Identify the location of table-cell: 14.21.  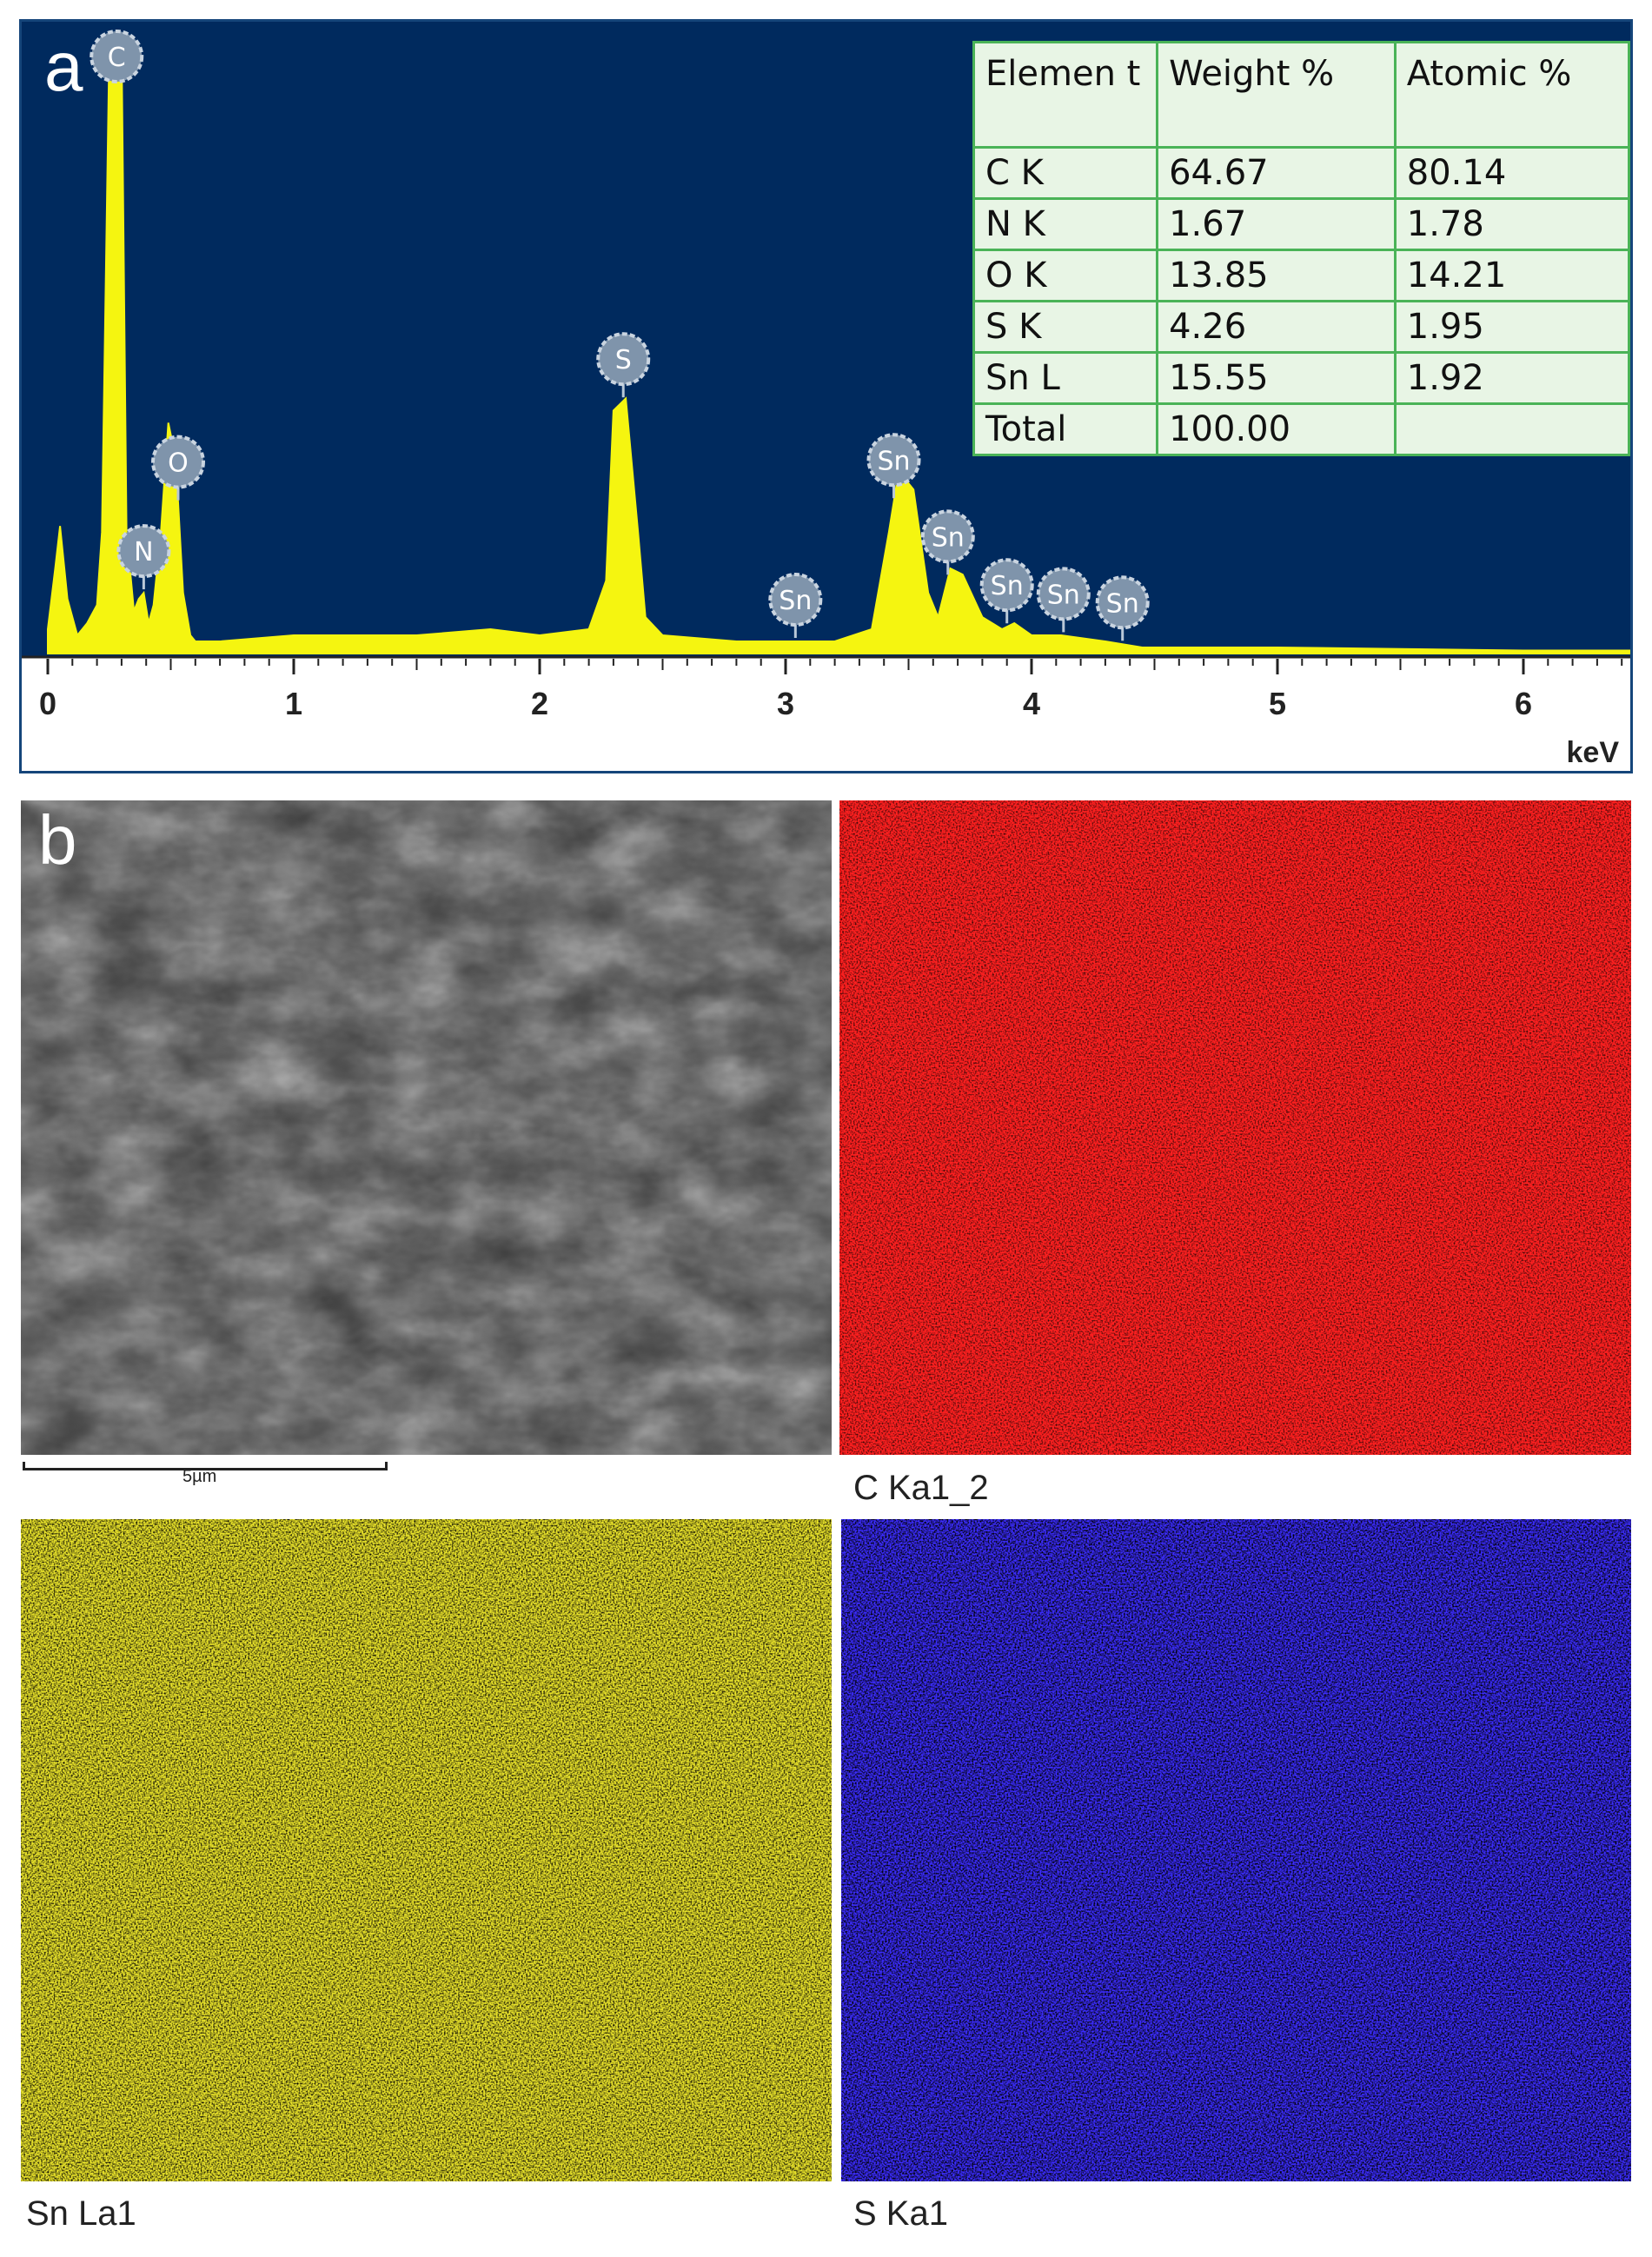
(1512, 275).